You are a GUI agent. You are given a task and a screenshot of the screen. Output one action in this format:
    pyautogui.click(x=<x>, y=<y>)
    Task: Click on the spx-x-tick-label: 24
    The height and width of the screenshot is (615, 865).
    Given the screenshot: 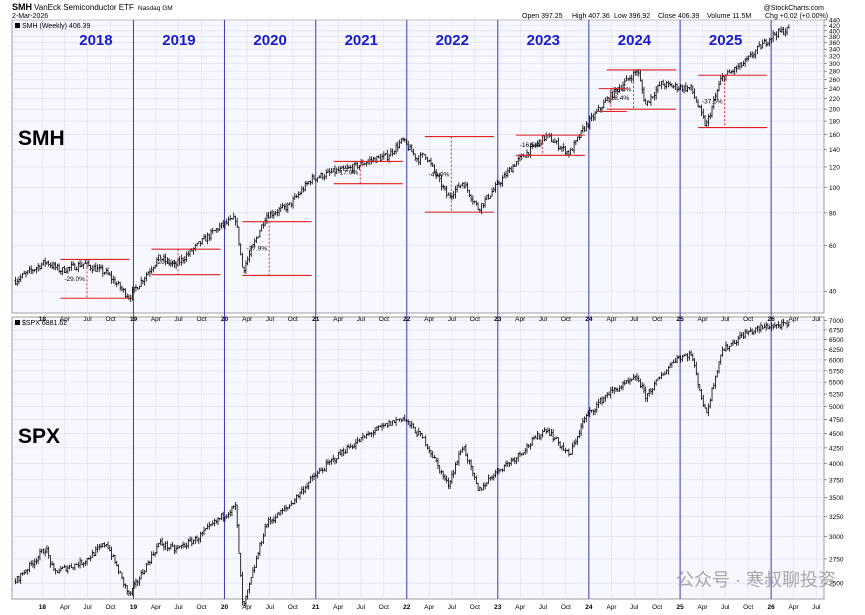 What is the action you would take?
    pyautogui.click(x=589, y=607)
    